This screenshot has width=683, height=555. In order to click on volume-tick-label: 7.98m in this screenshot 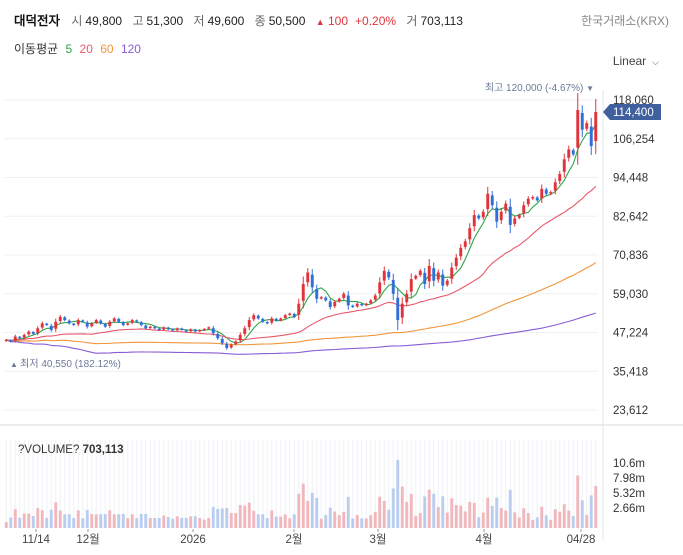, I will do `click(629, 479)`.